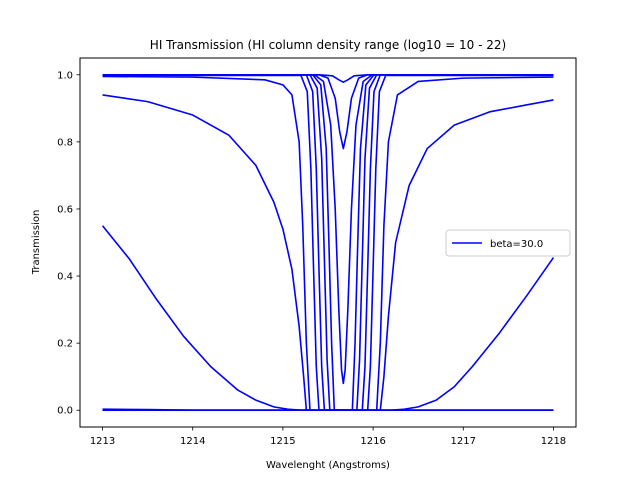  I want to click on legend: beta=30.0, so click(508, 243).